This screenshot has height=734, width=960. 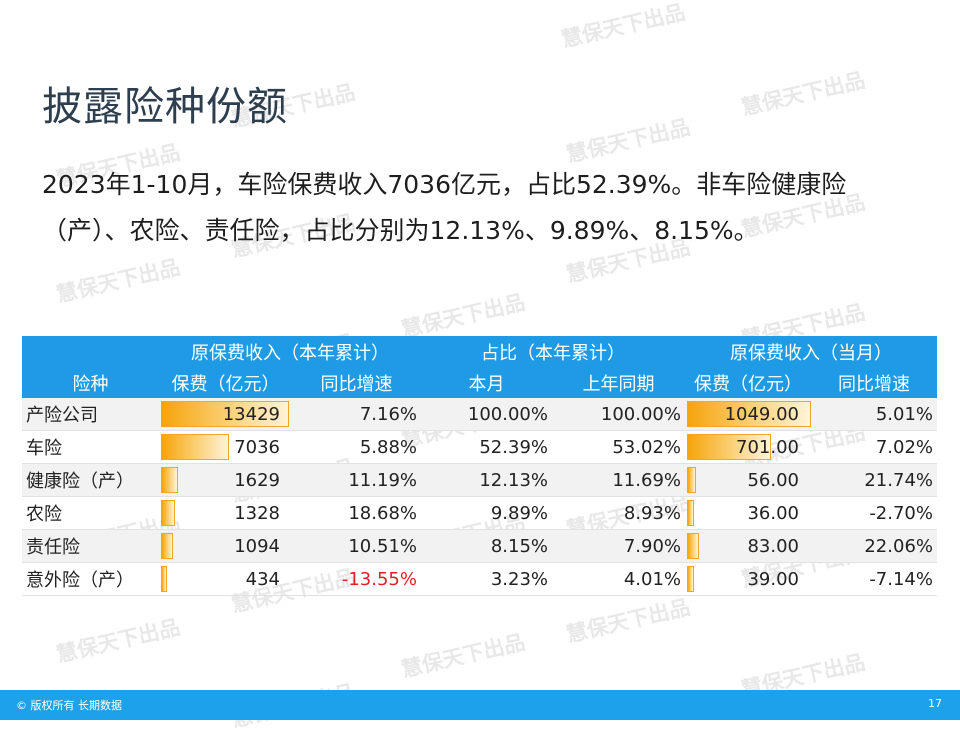 What do you see at coordinates (290, 351) in the screenshot?
I see `group-header-cumulative: 原保费收入（本年累计）` at bounding box center [290, 351].